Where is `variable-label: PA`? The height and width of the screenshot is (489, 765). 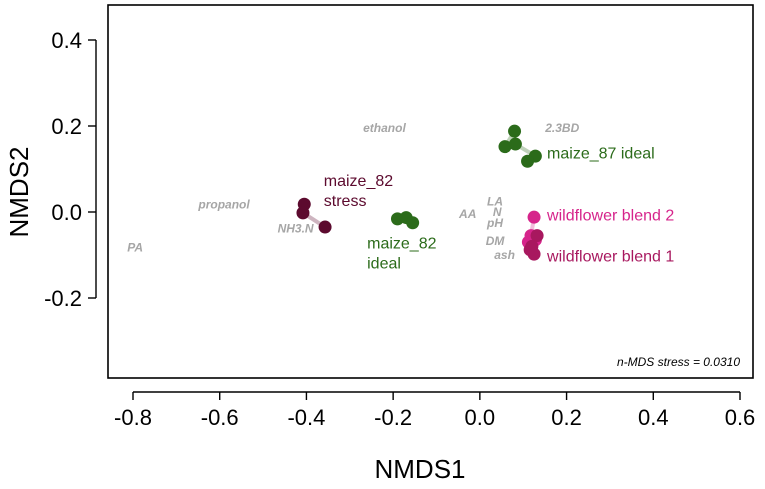 variable-label: PA is located at coordinates (135, 248).